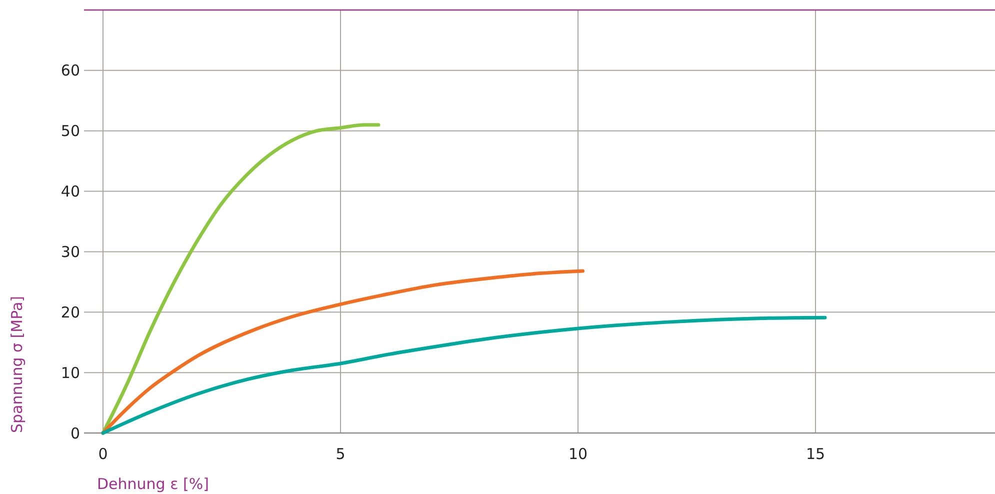 The height and width of the screenshot is (494, 995). What do you see at coordinates (70, 373) in the screenshot?
I see `y-tick-label: 10` at bounding box center [70, 373].